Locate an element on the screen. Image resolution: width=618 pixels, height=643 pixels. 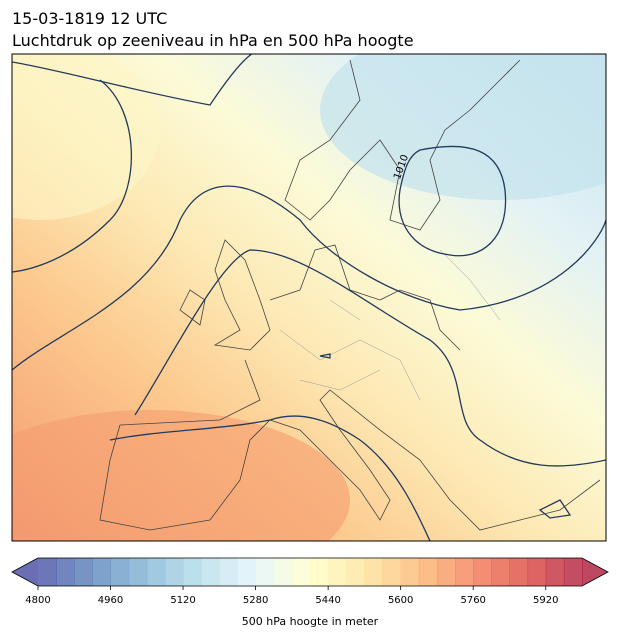
colorbar-label: 500 hPa hoogte in meter is located at coordinates (310, 621).